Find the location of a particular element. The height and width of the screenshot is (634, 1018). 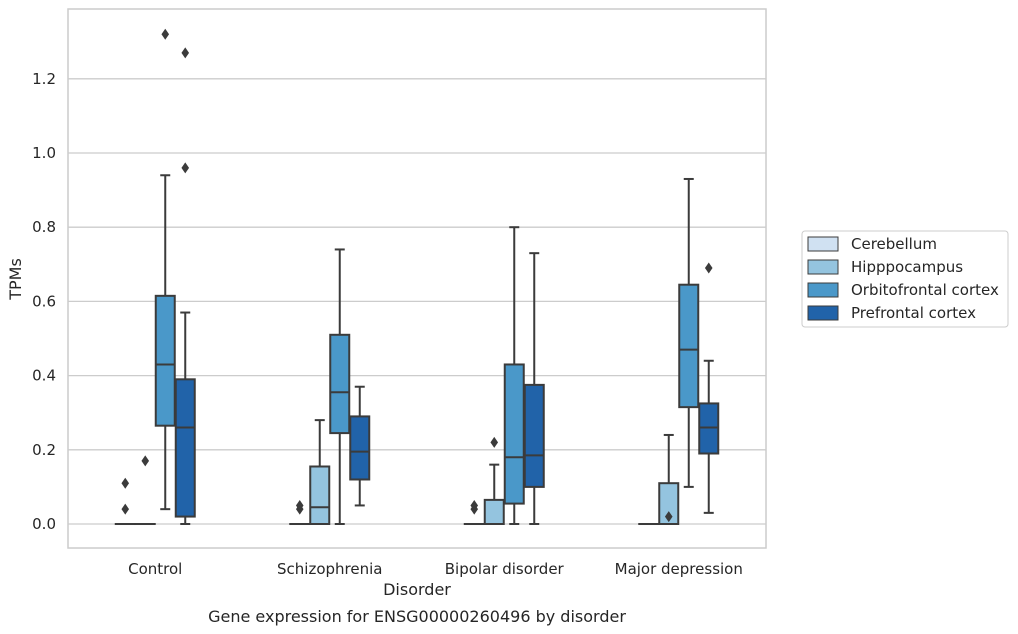

legend-label: Prefrontal cortex is located at coordinates (913, 313).